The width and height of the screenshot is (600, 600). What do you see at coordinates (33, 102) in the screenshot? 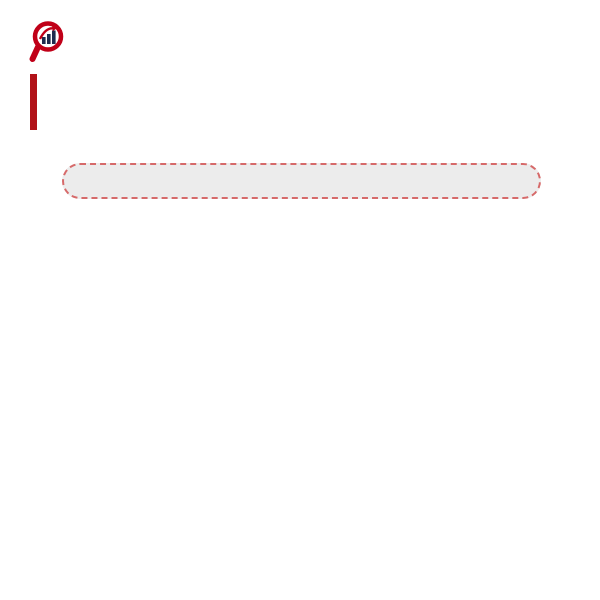
I see `title-accent-bar` at bounding box center [33, 102].